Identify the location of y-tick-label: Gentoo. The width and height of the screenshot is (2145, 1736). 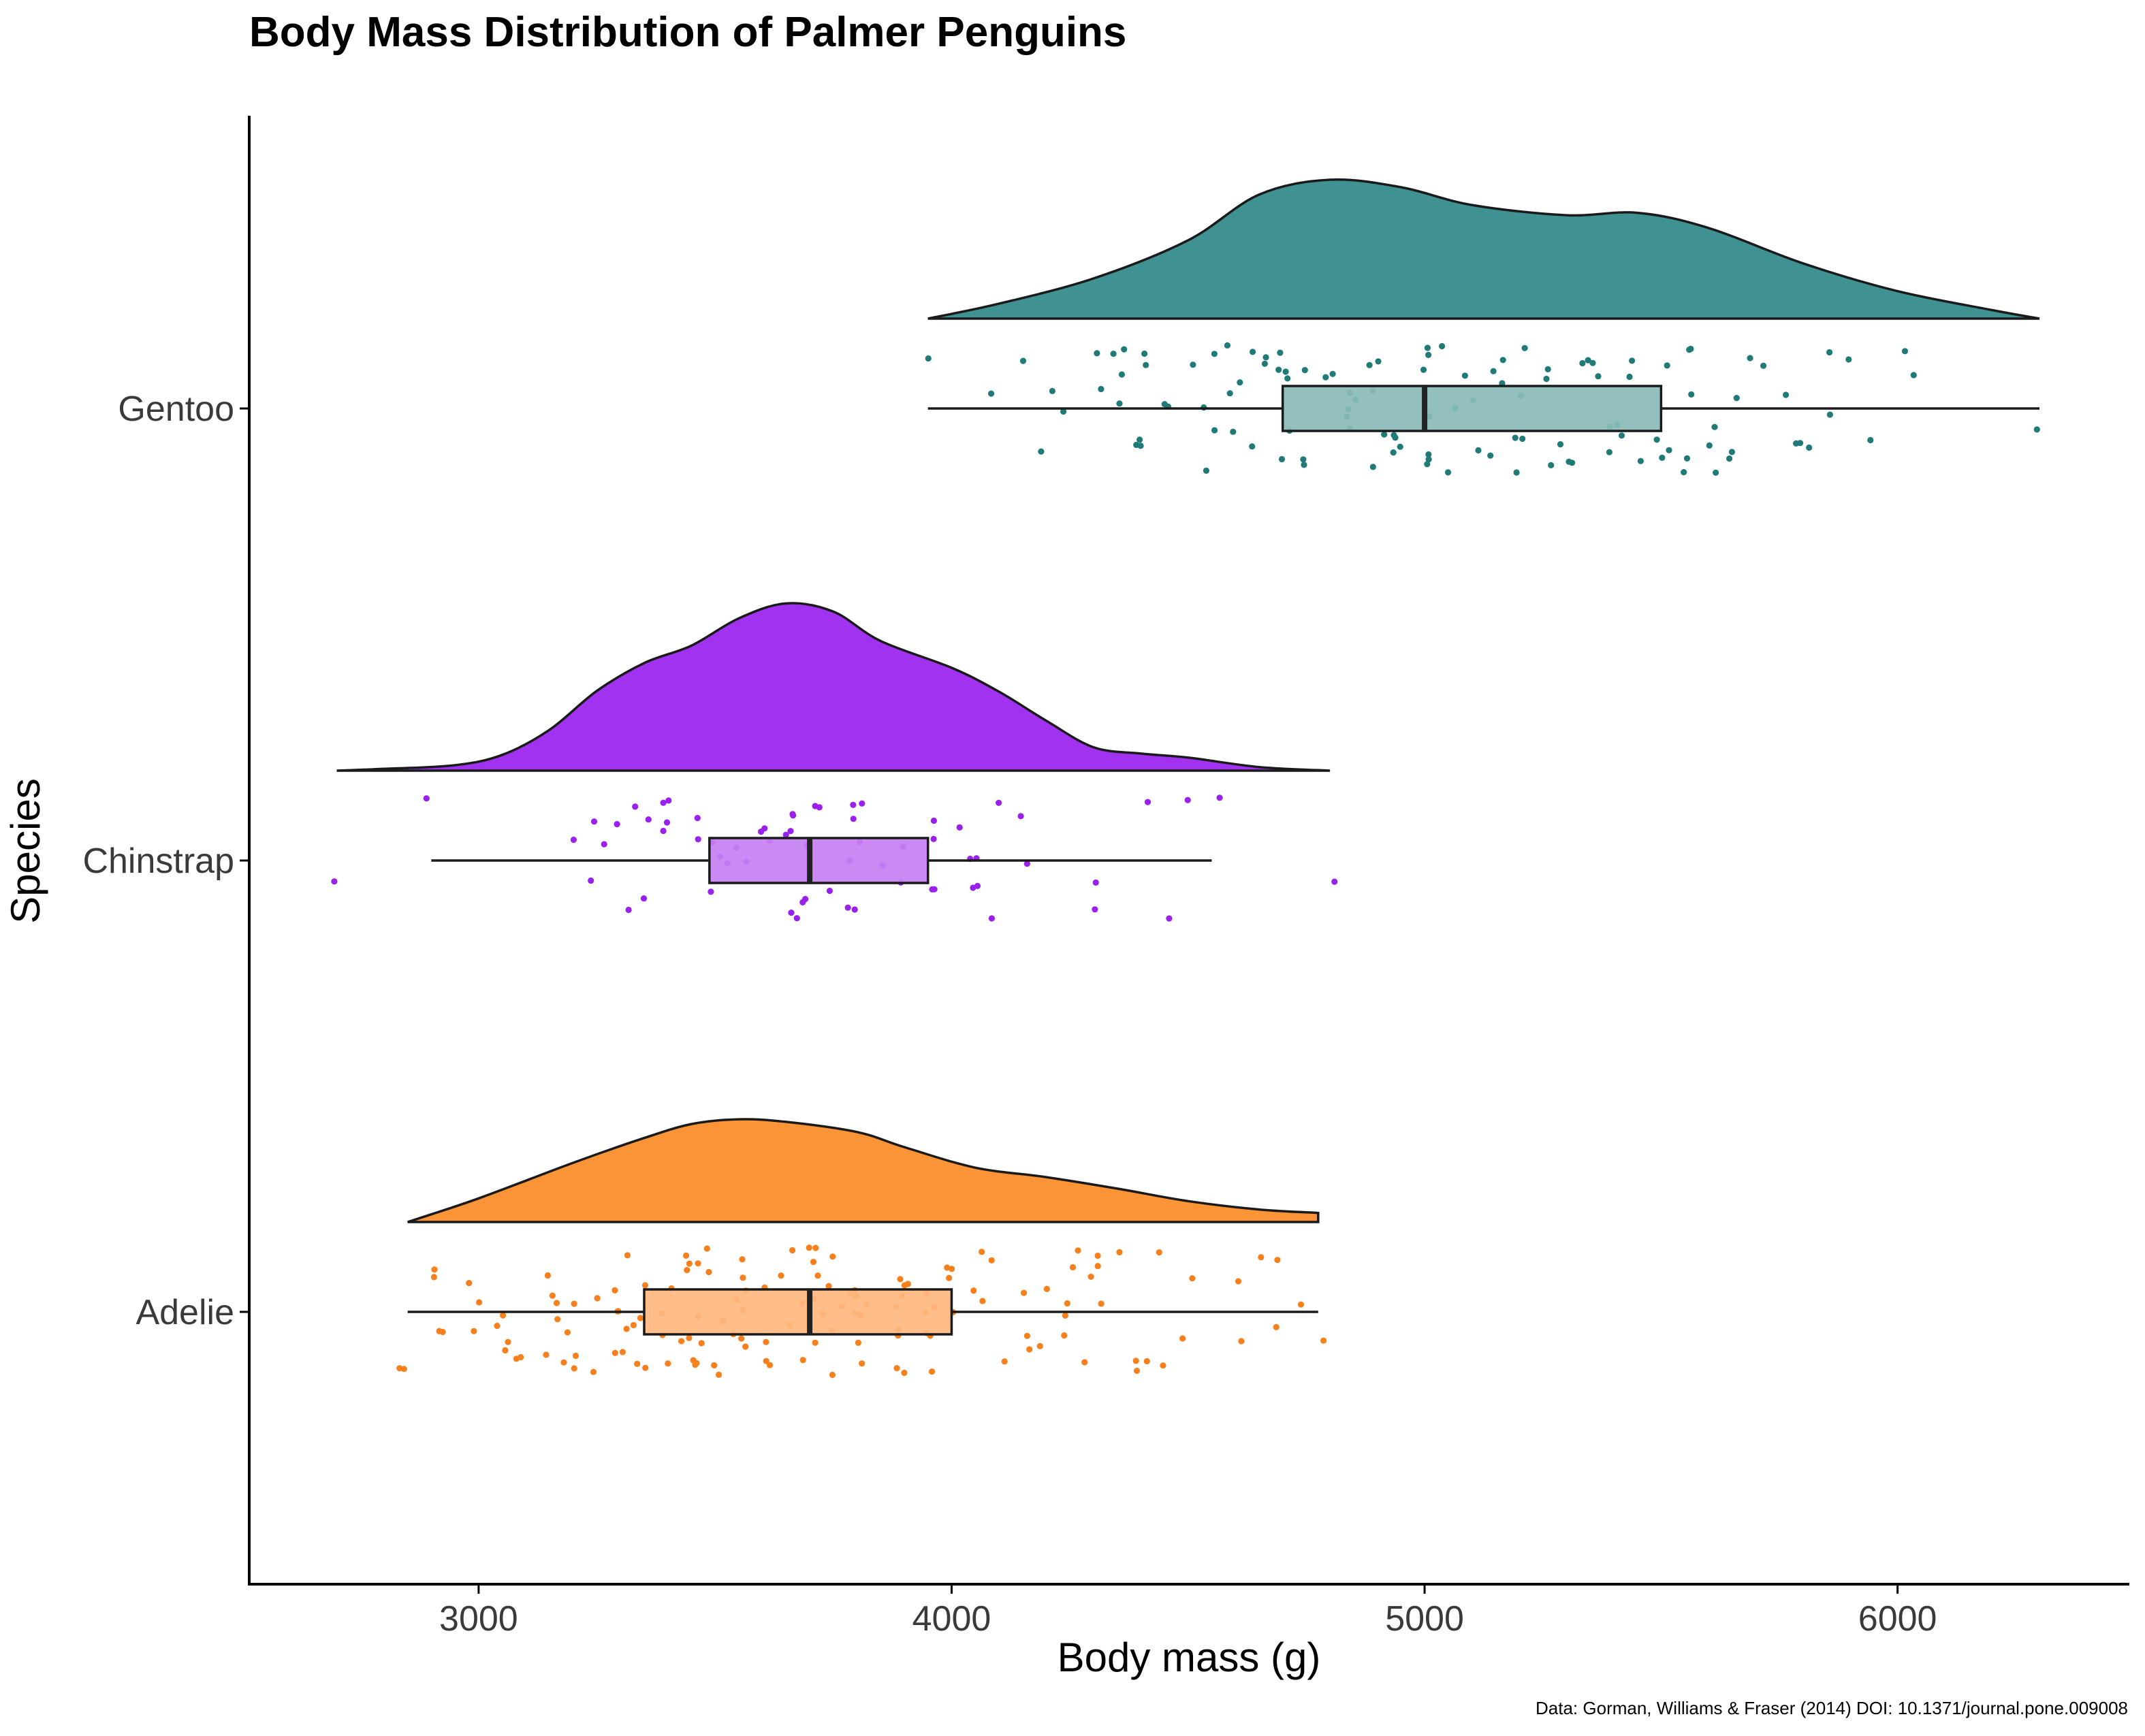
(176, 409).